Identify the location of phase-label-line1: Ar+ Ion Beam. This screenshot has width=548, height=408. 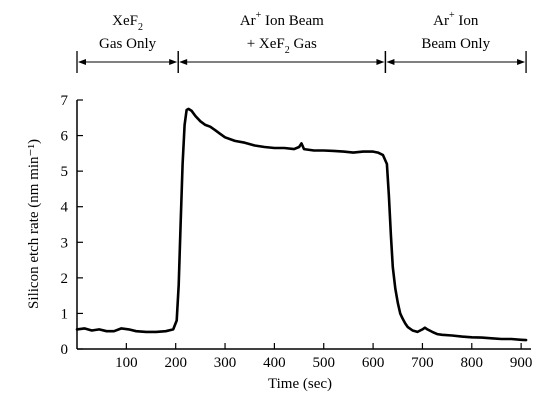
(282, 19).